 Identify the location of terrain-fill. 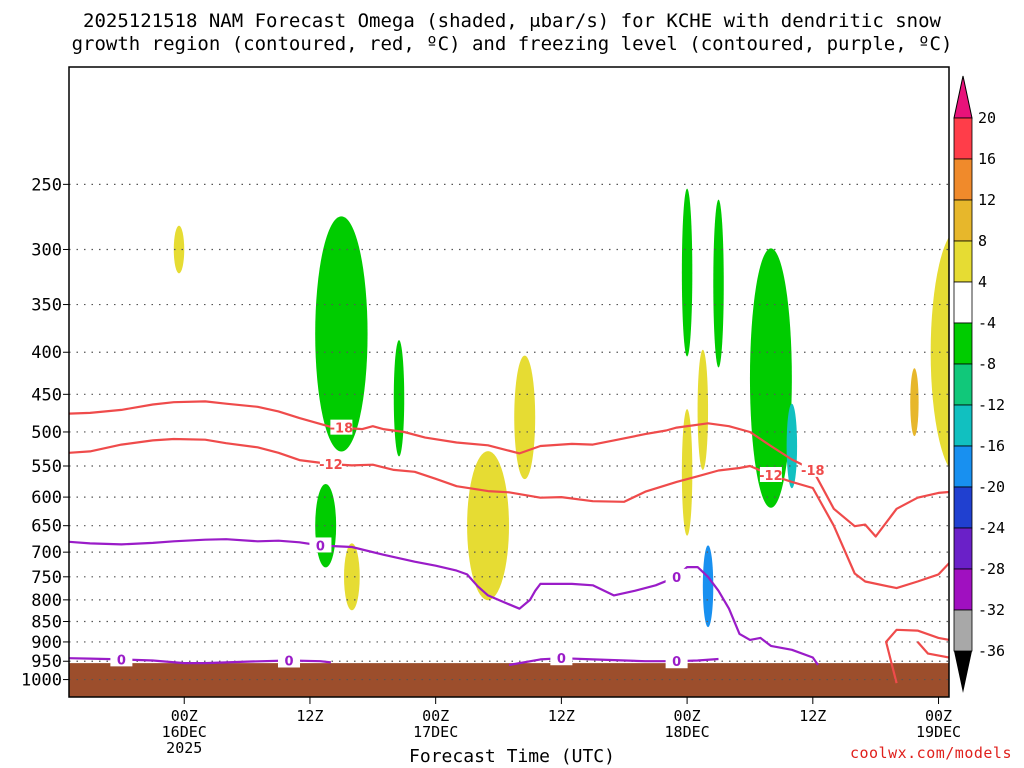
(509, 680).